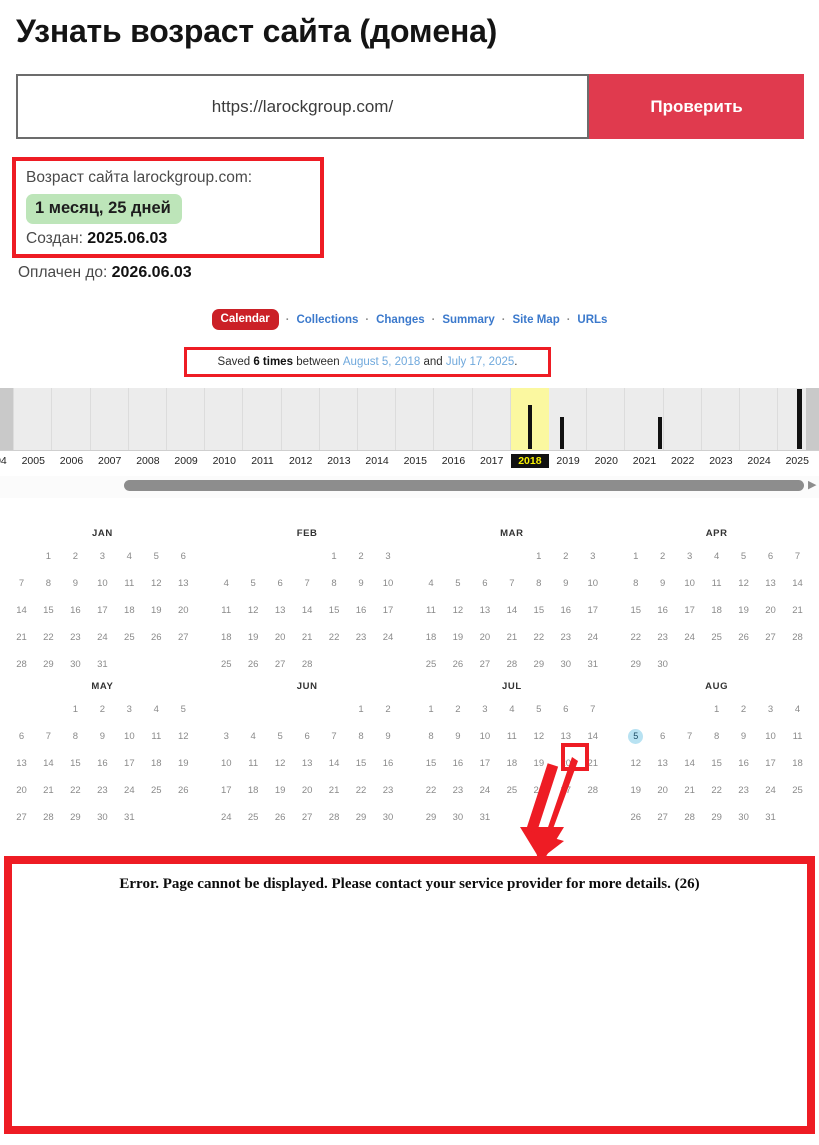 The width and height of the screenshot is (819, 1145). I want to click on timeline-year-column-2004, so click(7, 419).